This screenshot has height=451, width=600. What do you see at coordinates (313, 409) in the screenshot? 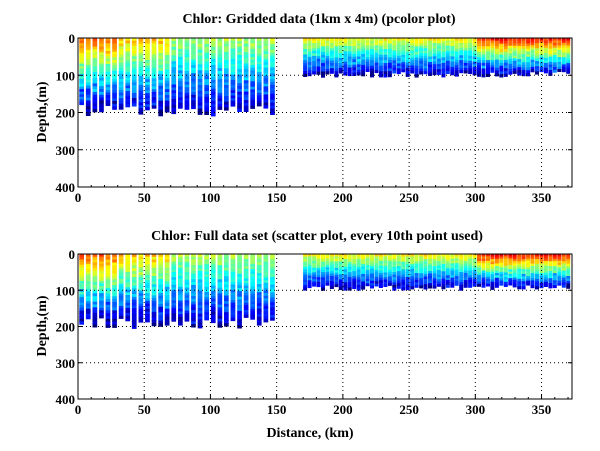
I see `x-tick-labels: 0 50 100 150 200 250 300 350` at bounding box center [313, 409].